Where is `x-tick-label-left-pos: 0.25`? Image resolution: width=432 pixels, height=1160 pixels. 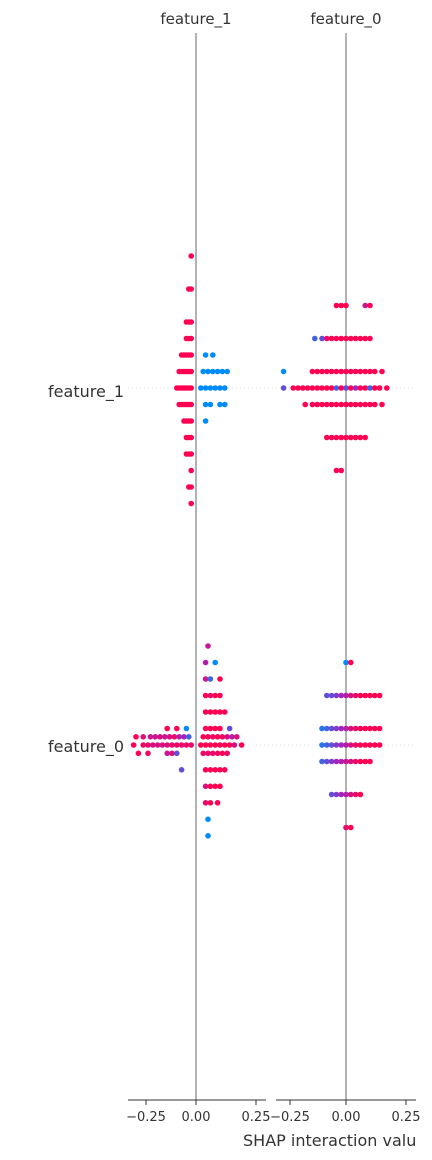 x-tick-label-left-pos: 0.25 is located at coordinates (256, 1117).